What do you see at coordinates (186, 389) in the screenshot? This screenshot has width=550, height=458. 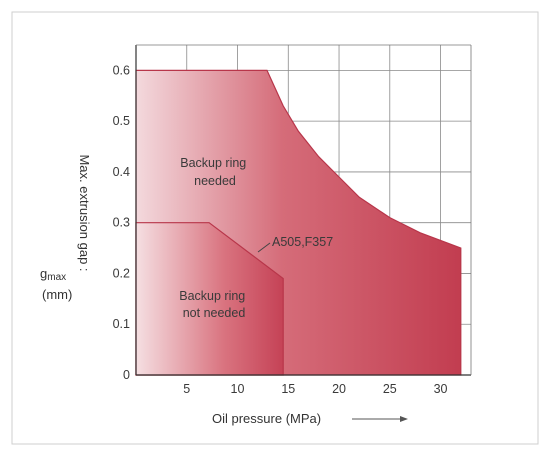 I see `x-tick-label-5: 5` at bounding box center [186, 389].